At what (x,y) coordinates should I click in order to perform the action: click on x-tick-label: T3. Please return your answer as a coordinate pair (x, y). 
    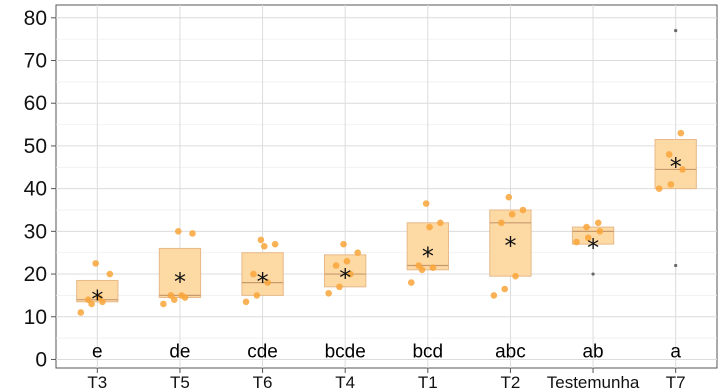
    Looking at the image, I should click on (97, 382).